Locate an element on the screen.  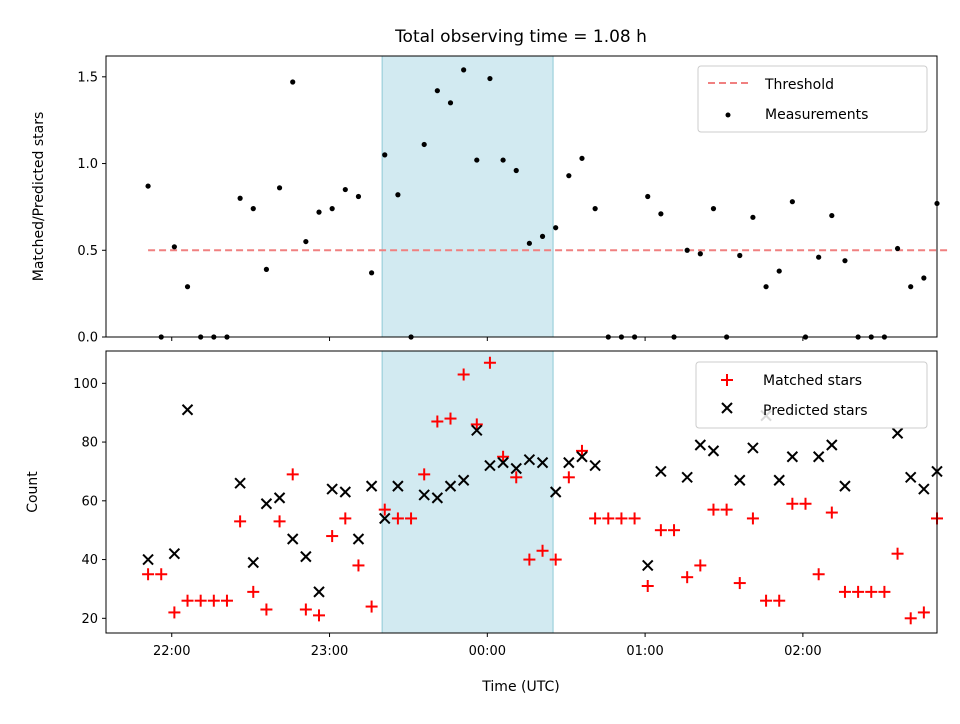
legend-matched-swatch is located at coordinates (727, 380).